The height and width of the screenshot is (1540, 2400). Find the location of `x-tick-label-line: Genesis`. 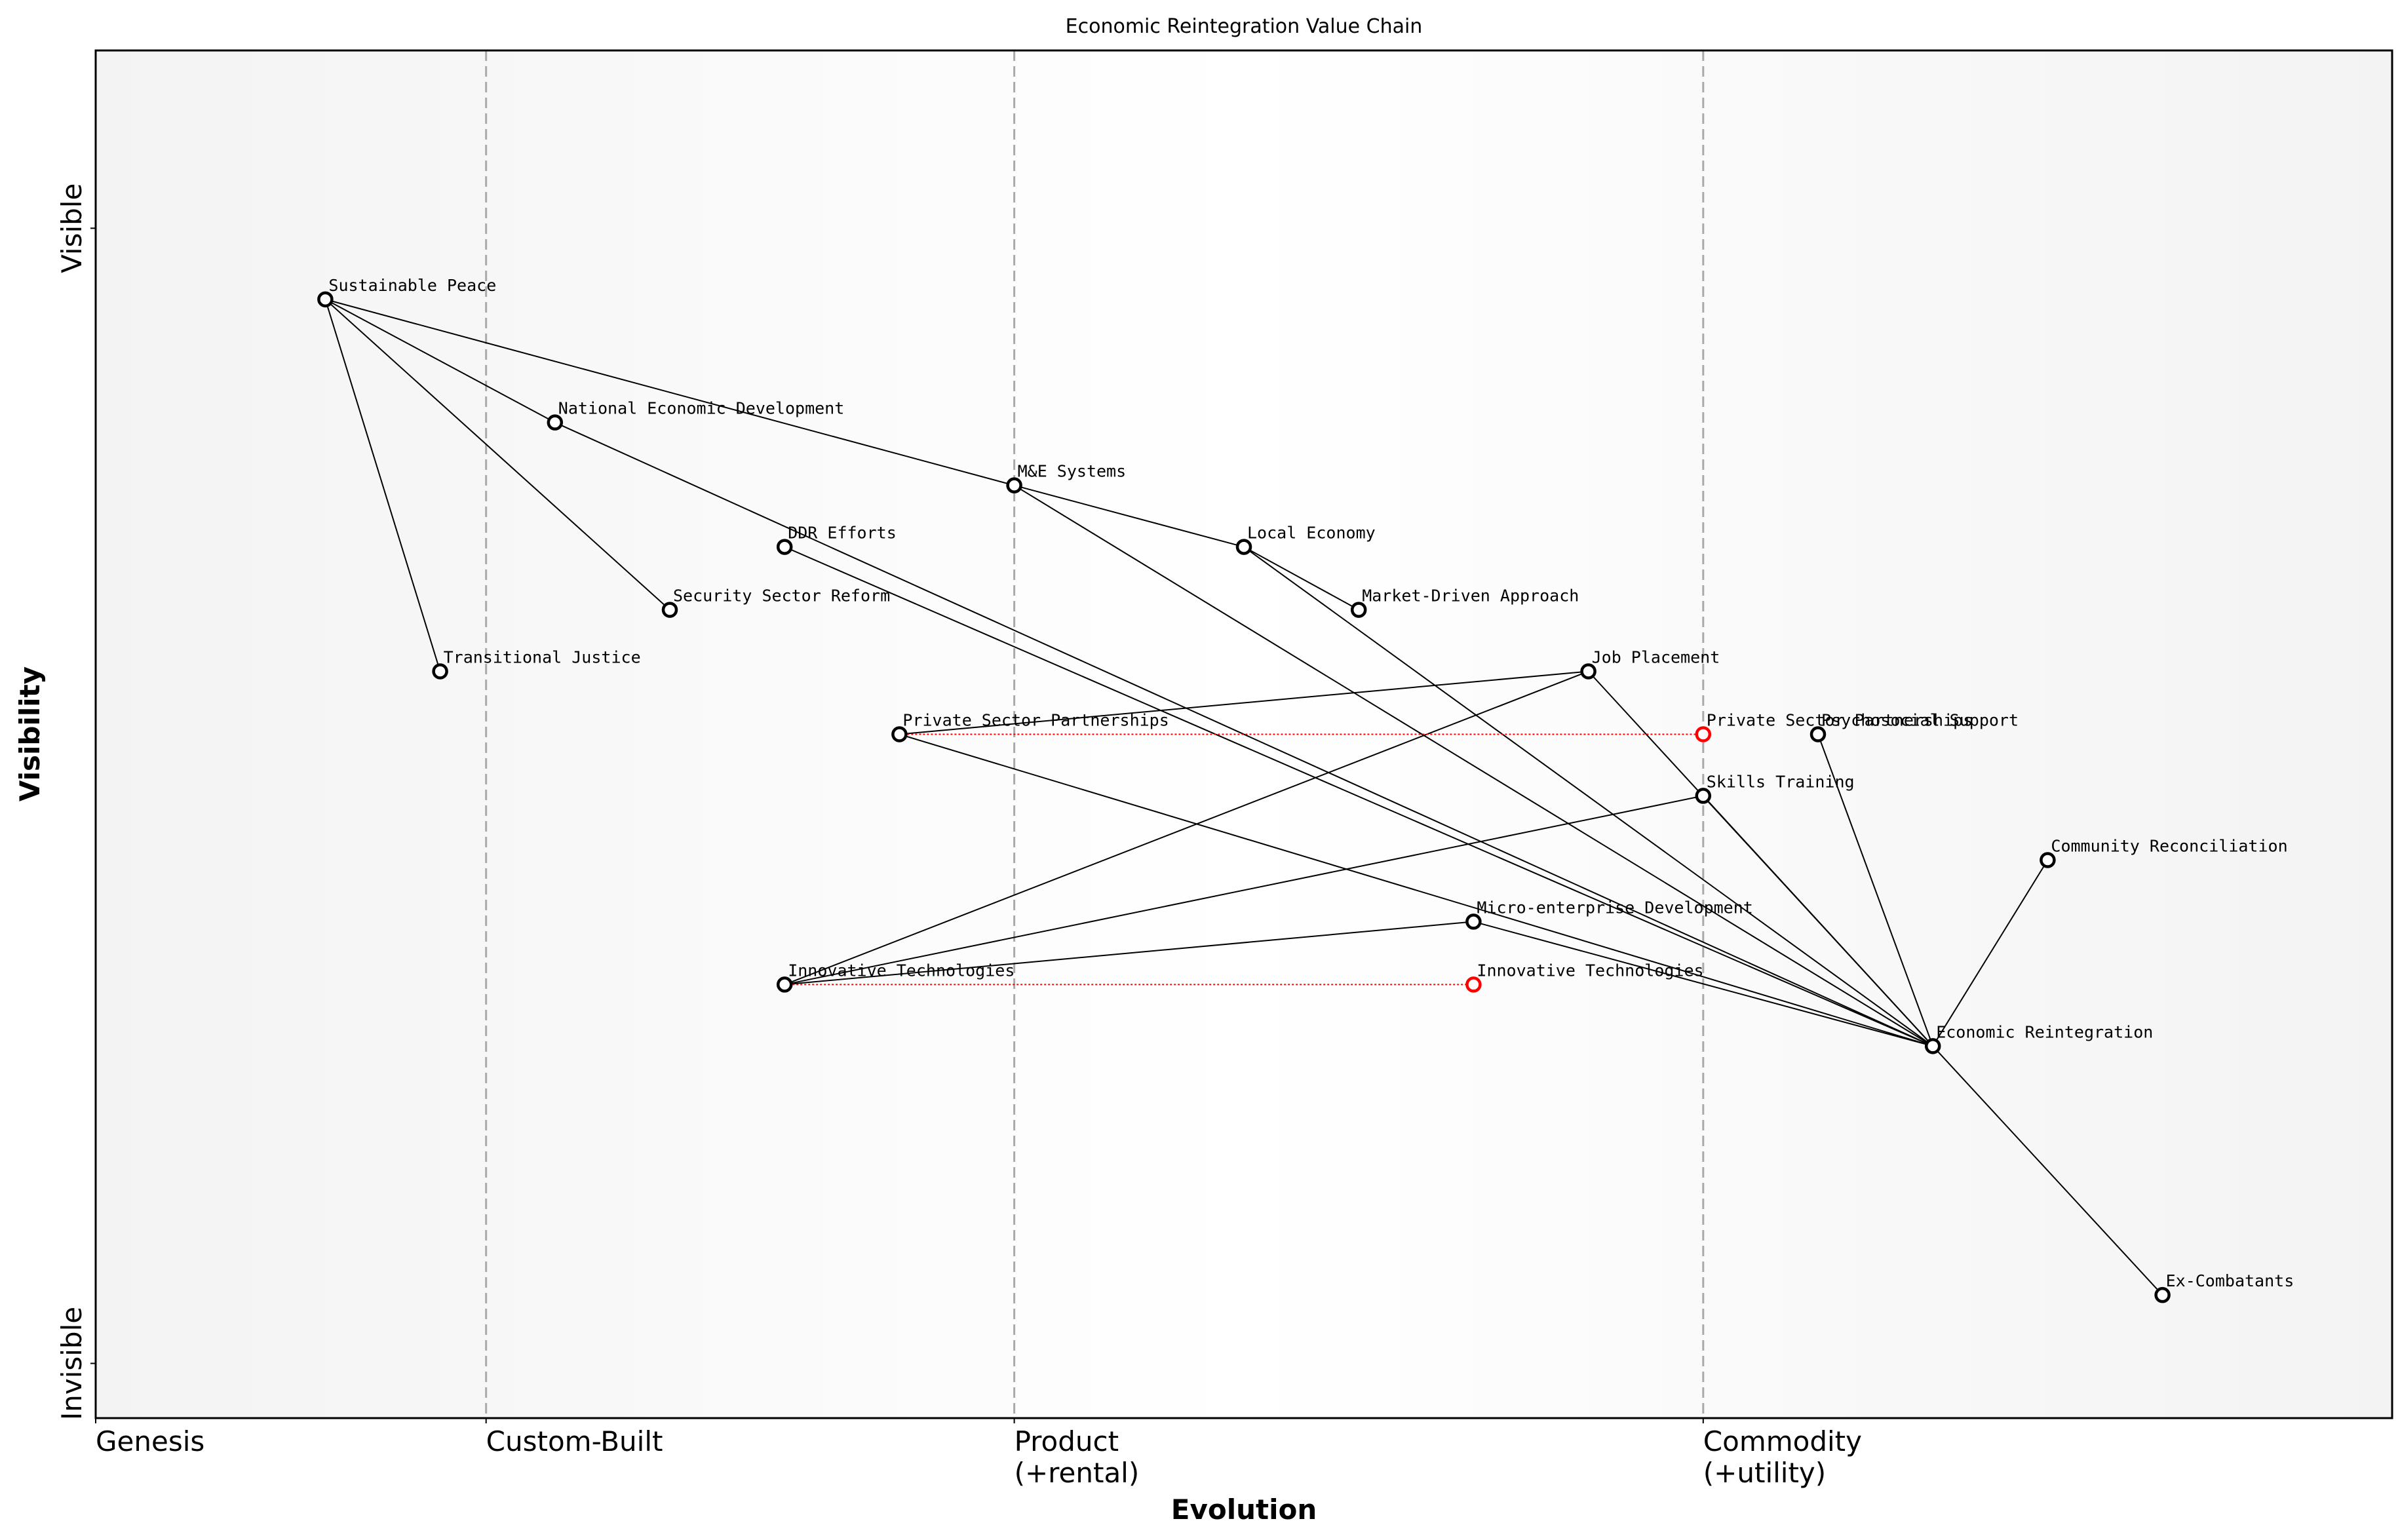

x-tick-label-line: Genesis is located at coordinates (150, 1441).